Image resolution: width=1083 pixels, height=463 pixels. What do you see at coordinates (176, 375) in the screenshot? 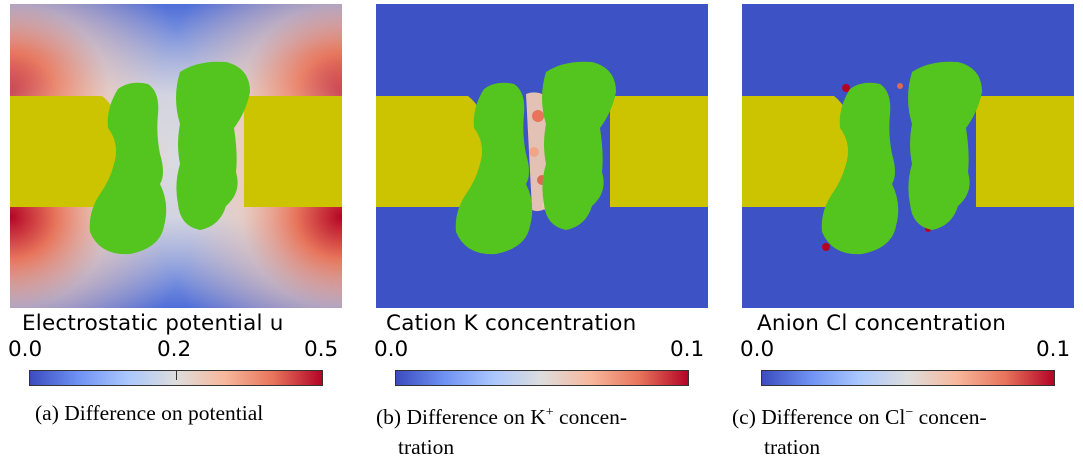
I see `colorbar-mid-mark` at bounding box center [176, 375].